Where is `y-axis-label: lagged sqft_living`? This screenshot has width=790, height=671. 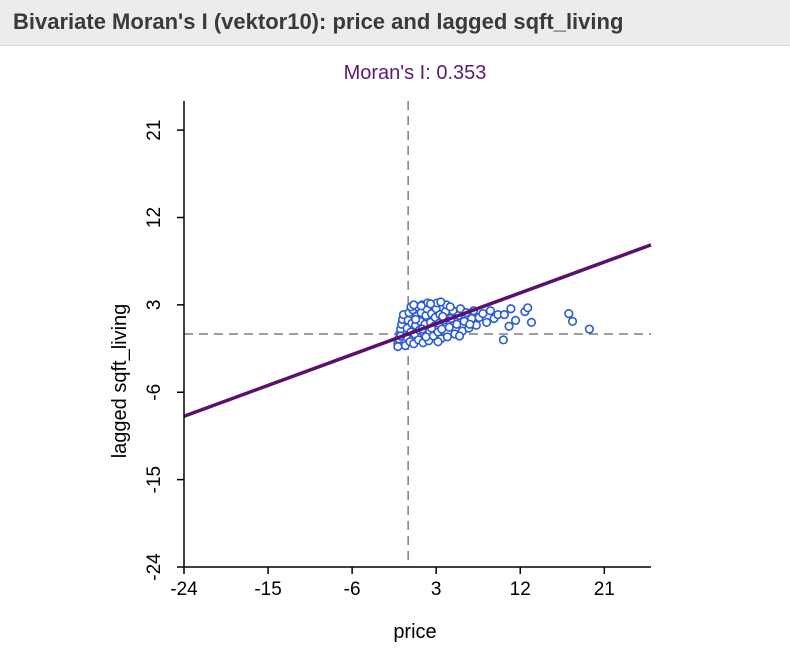 y-axis-label: lagged sqft_living is located at coordinates (120, 381).